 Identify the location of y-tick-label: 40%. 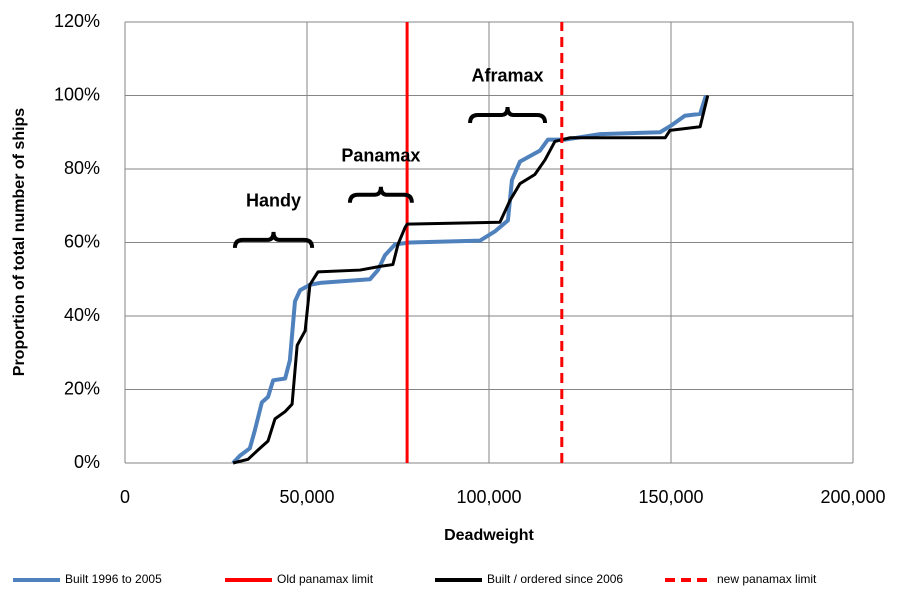
(82, 315).